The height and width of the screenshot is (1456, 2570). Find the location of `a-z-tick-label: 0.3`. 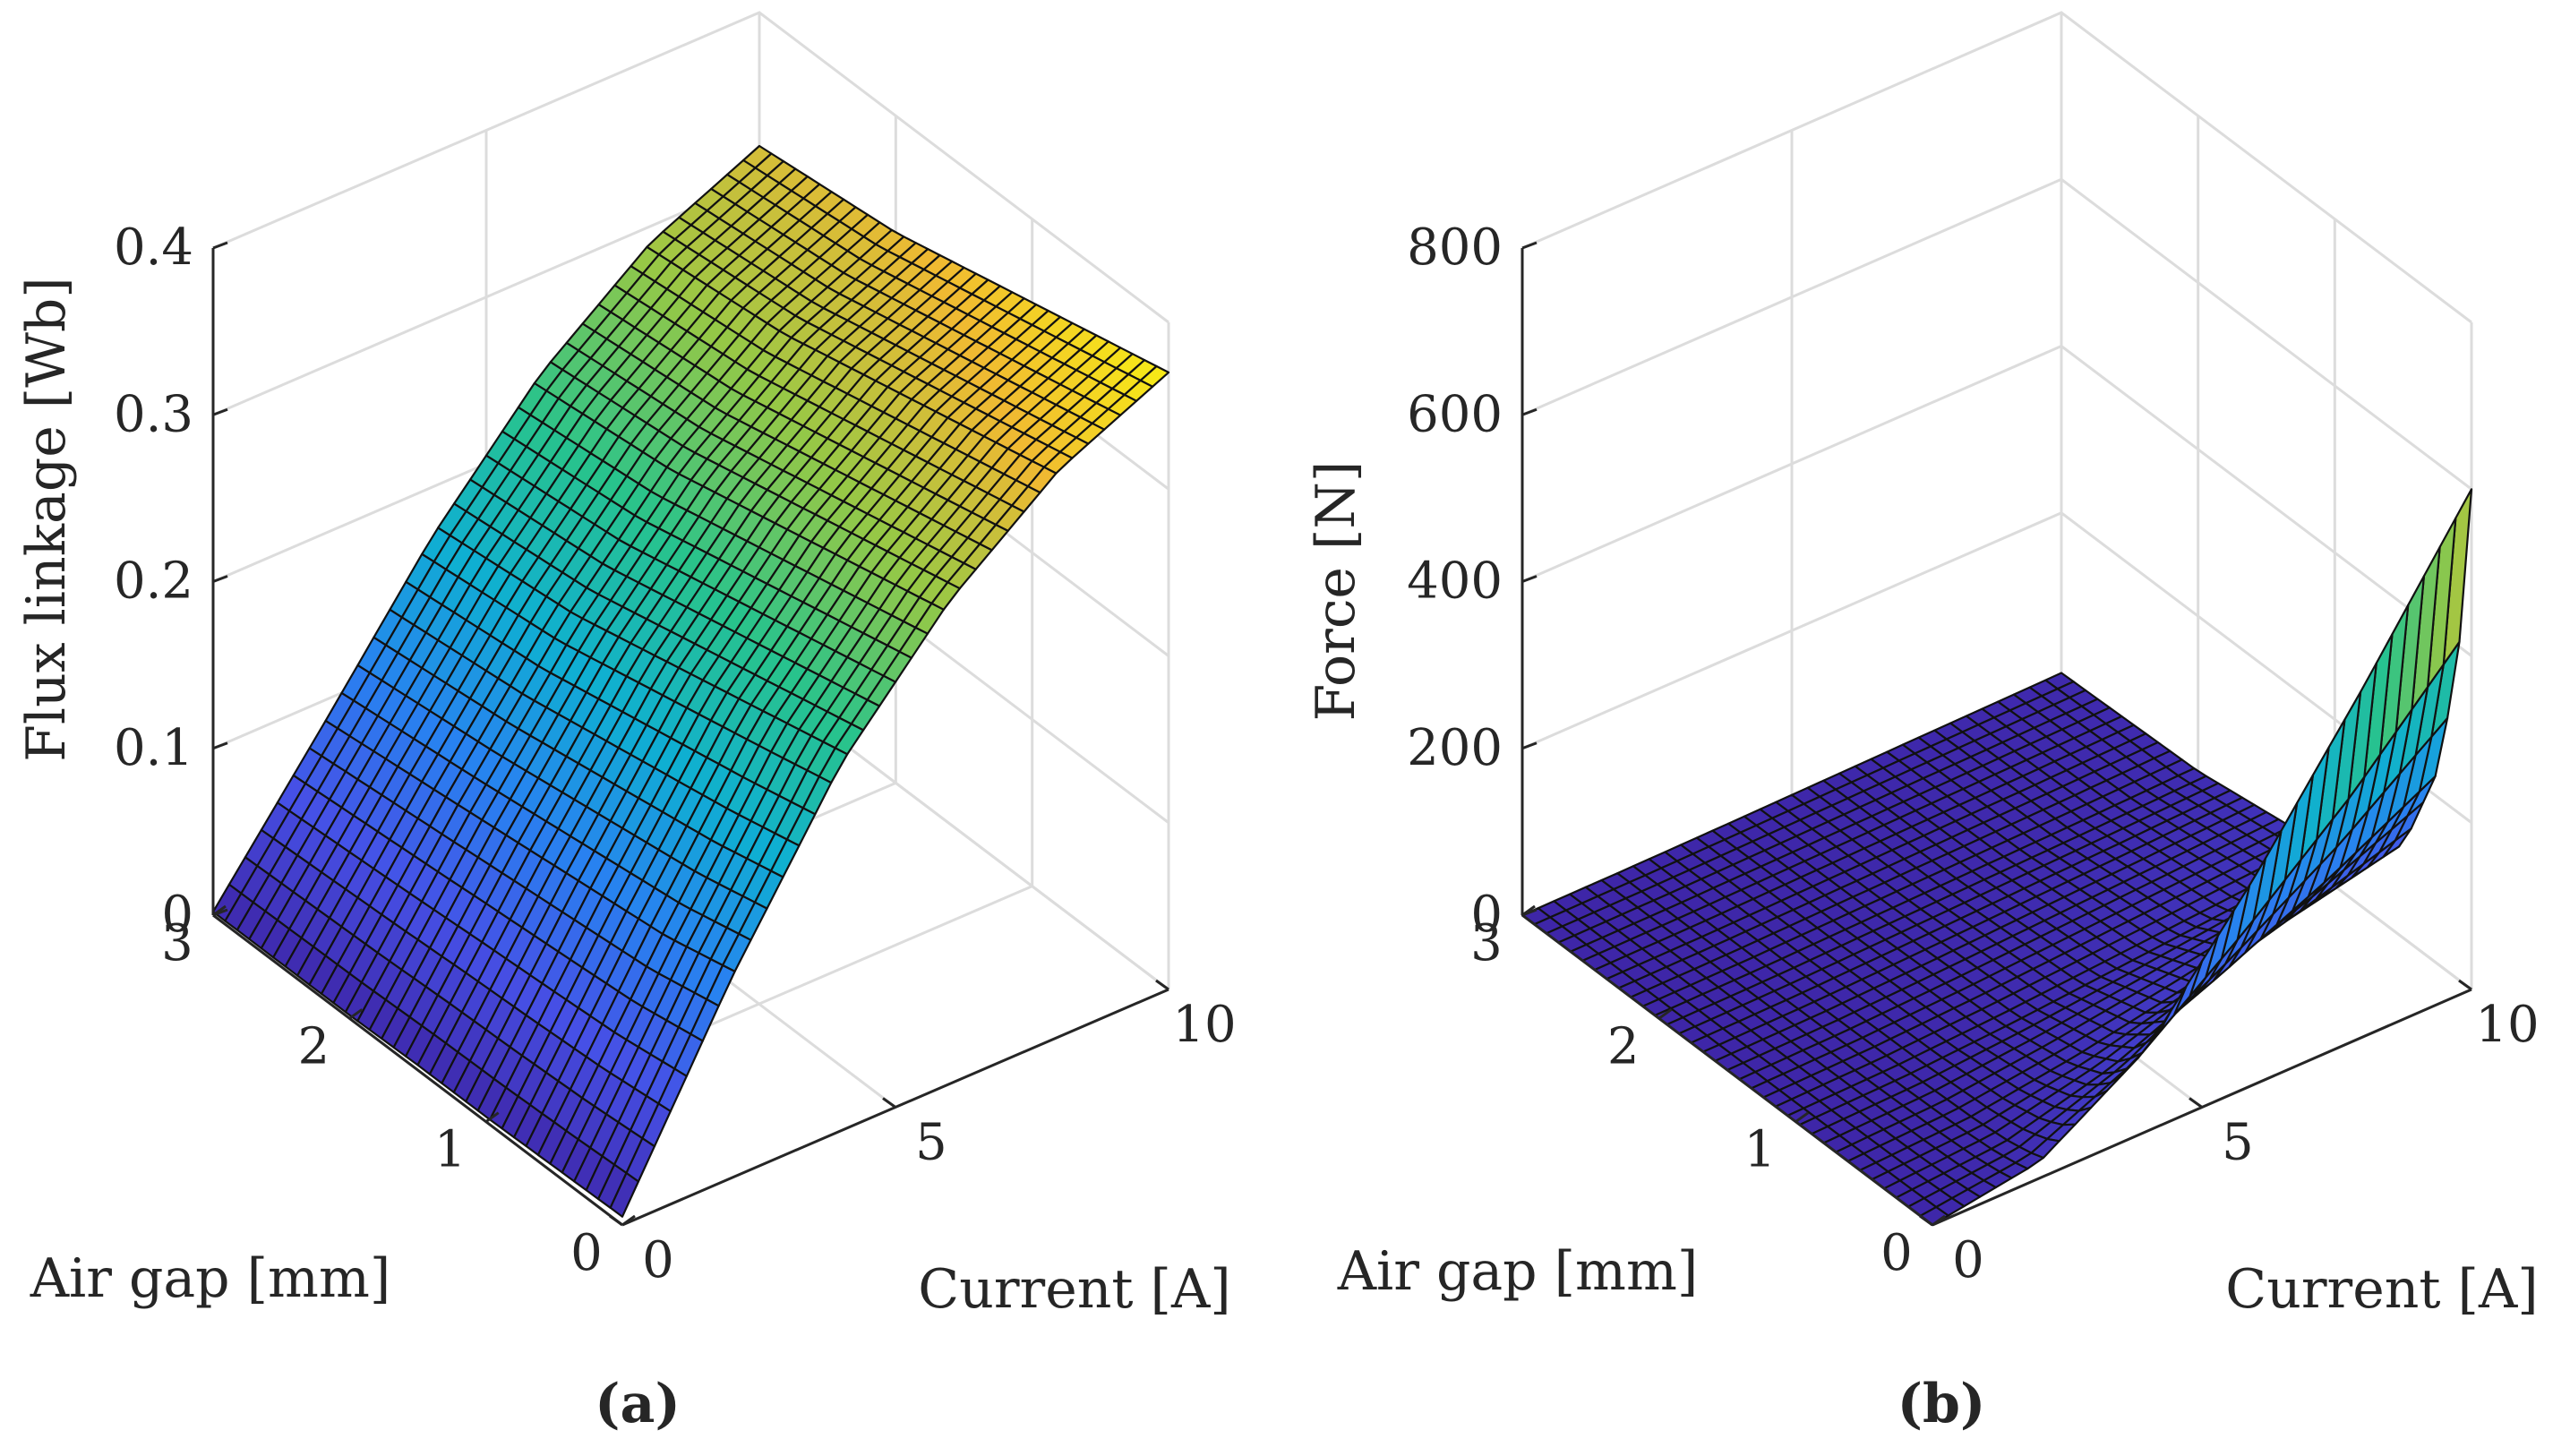

a-z-tick-label: 0.3 is located at coordinates (153, 414).